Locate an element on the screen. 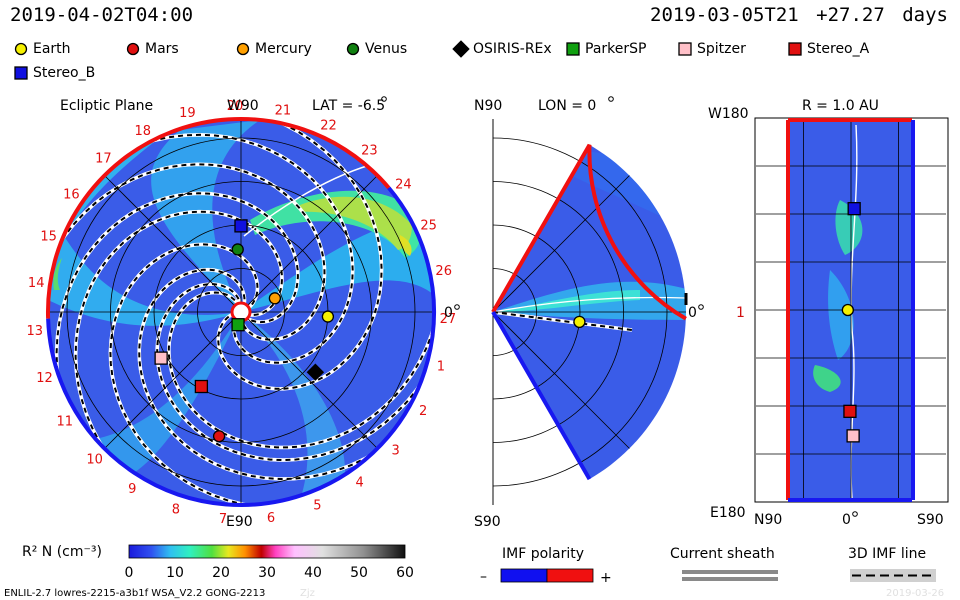 Image resolution: width=960 pixels, height=600 pixels. right-timestamp: 2019-03-05T21 +27.27 days is located at coordinates (799, 15).